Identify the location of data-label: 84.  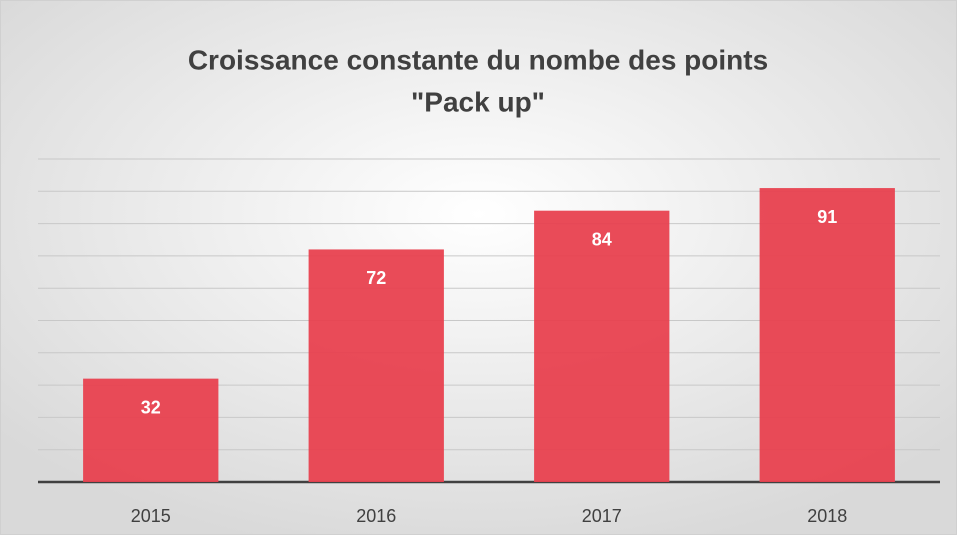
(602, 239).